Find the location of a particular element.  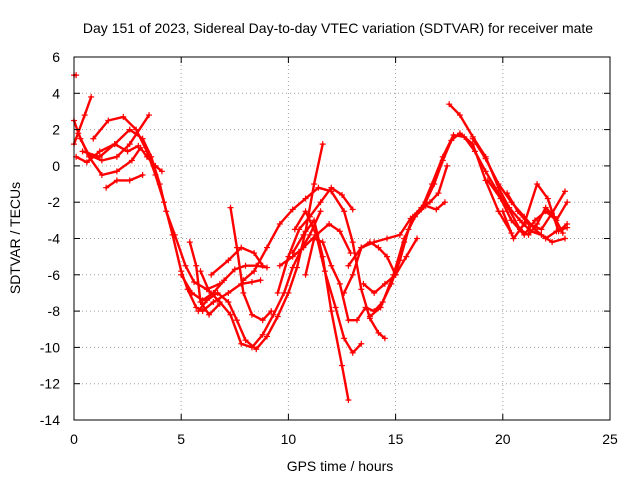

y-tick-label: 6 is located at coordinates (56, 57).